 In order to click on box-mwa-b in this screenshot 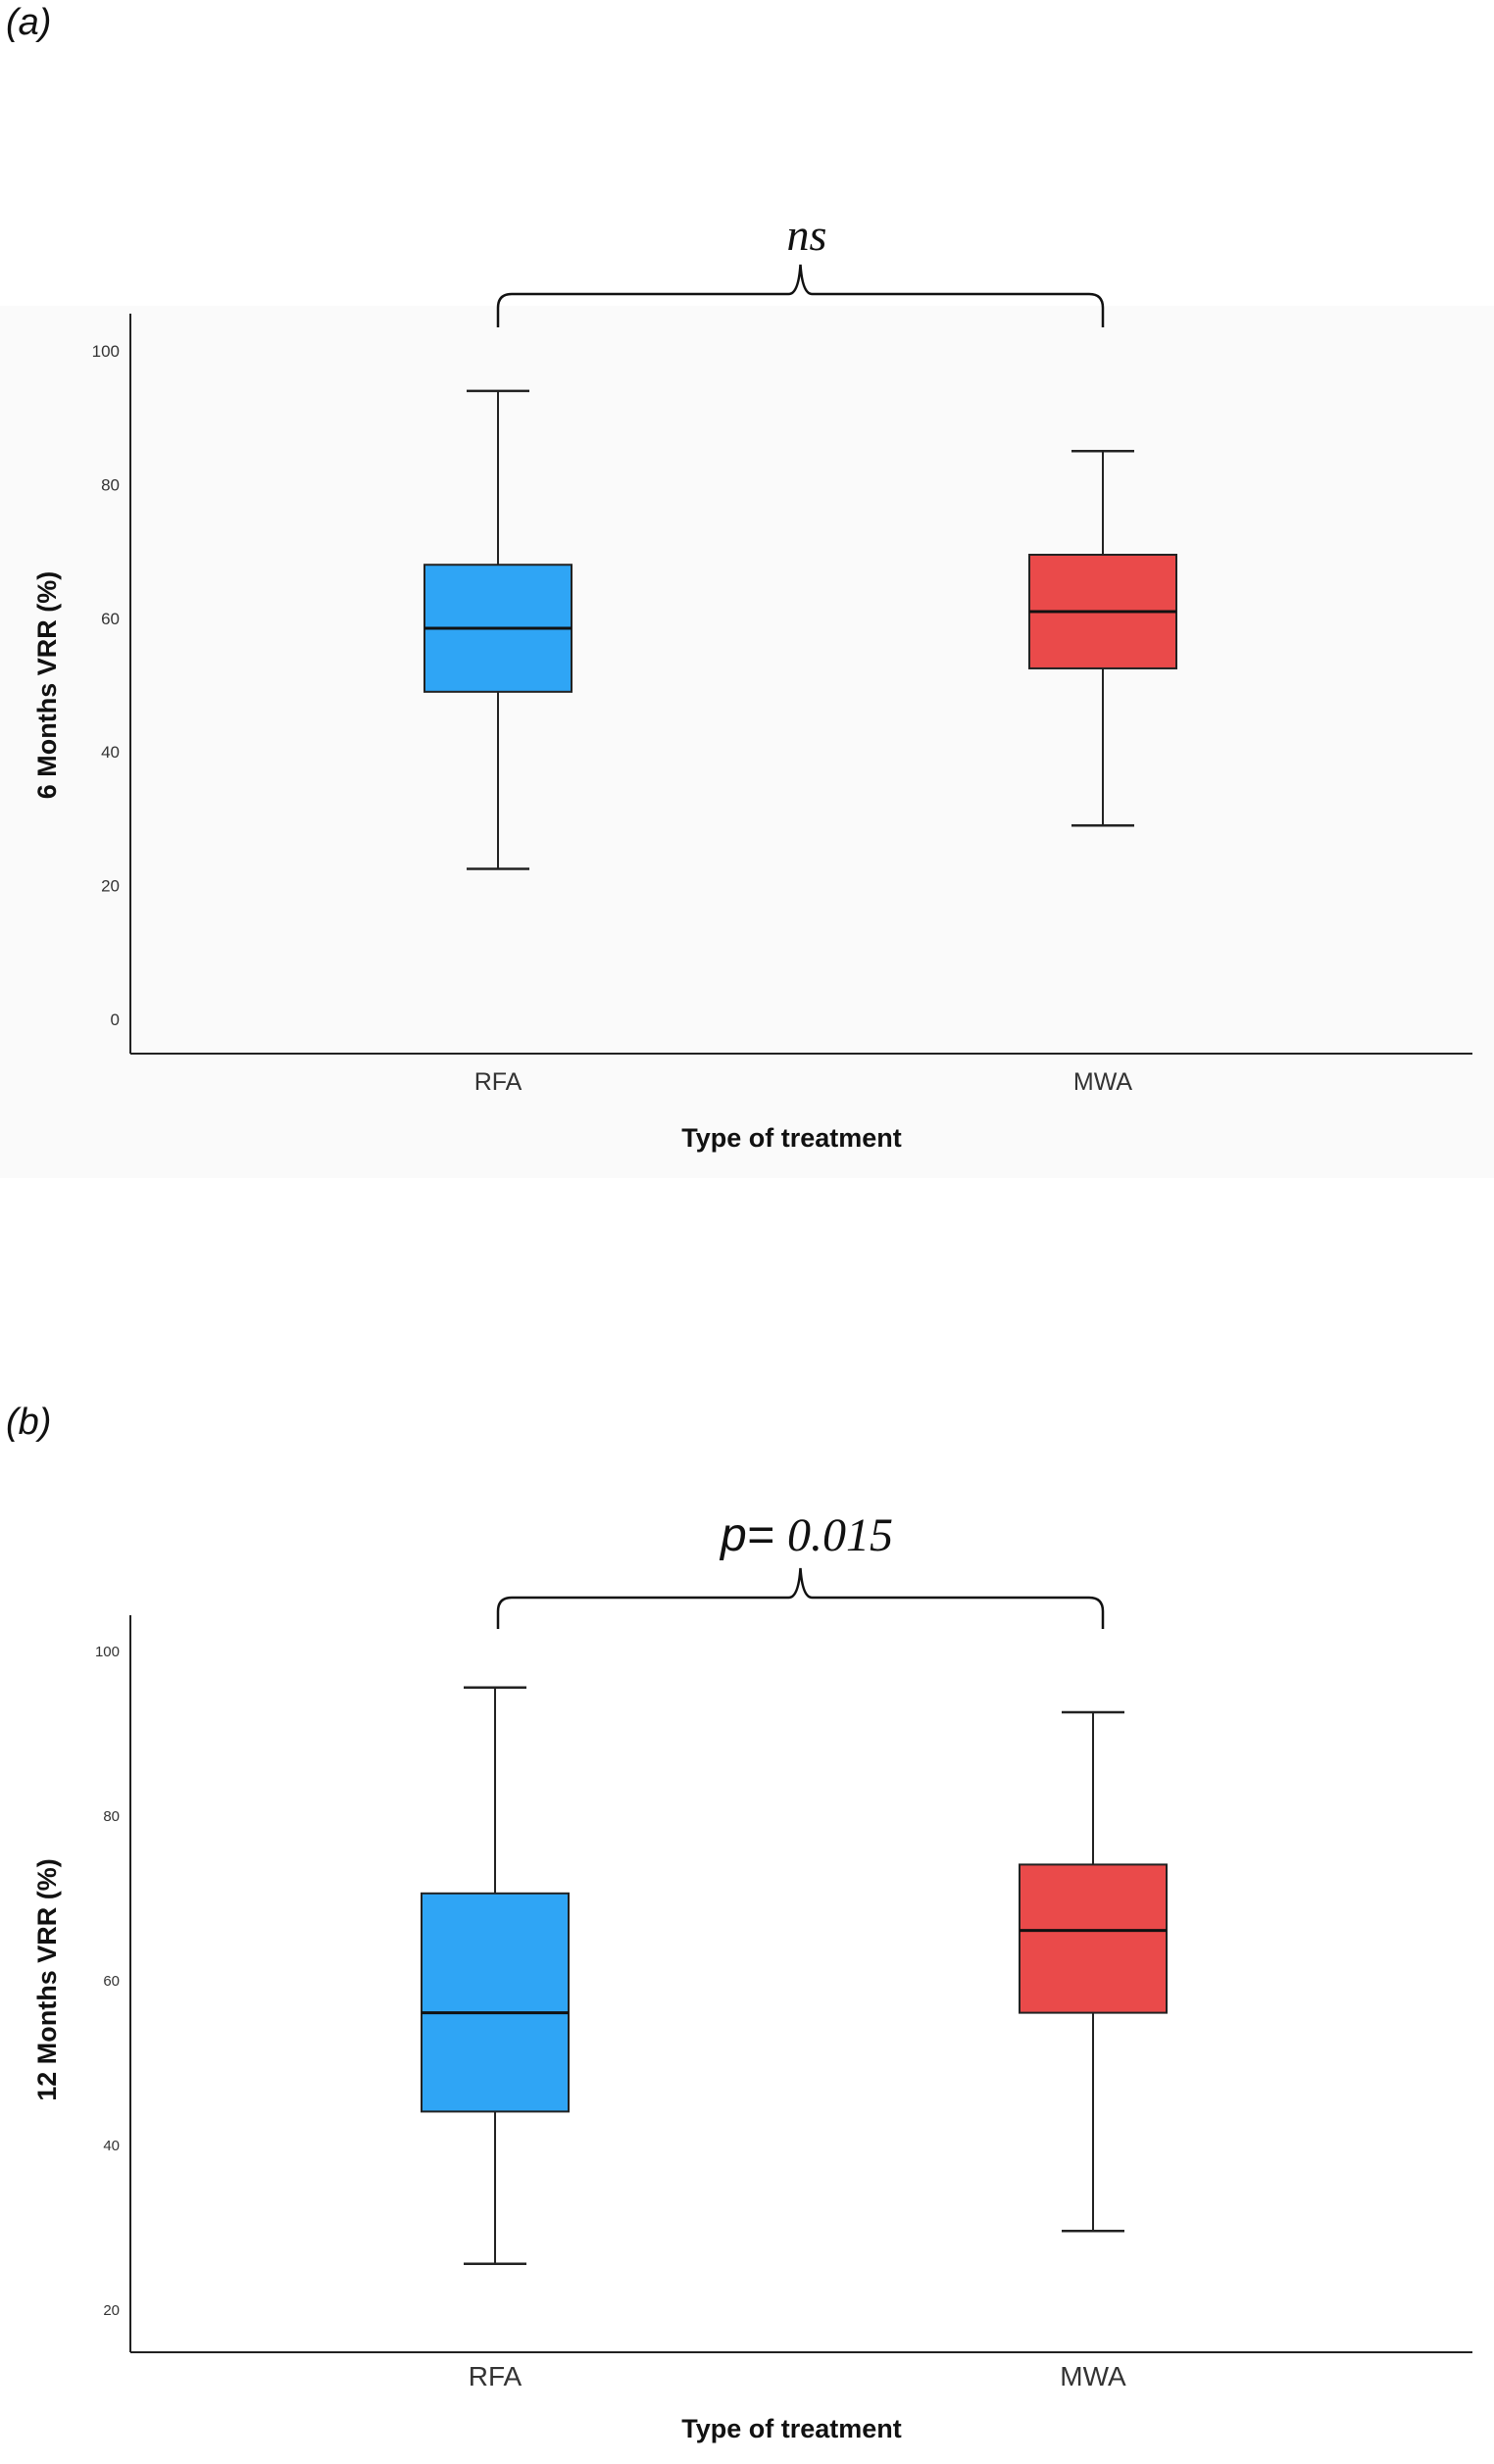, I will do `click(1093, 1939)`.